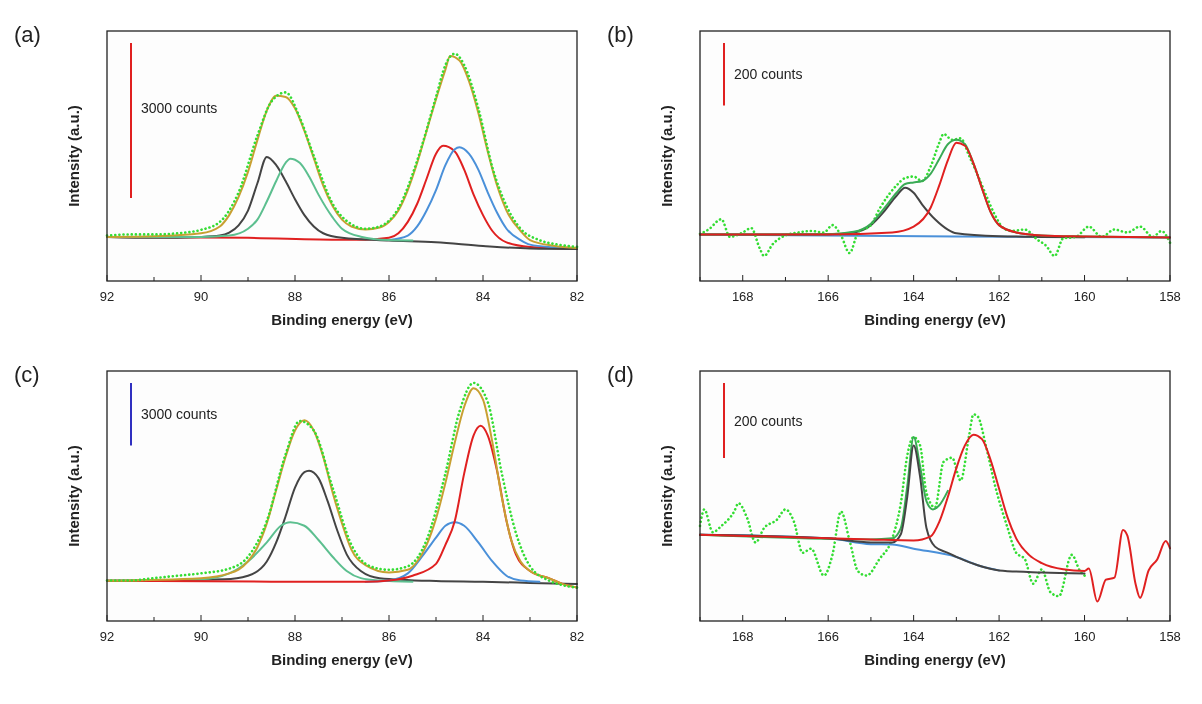 Image resolution: width=1202 pixels, height=704 pixels. Describe the element at coordinates (27, 34) in the screenshot. I see `chart-title: (a)` at that location.